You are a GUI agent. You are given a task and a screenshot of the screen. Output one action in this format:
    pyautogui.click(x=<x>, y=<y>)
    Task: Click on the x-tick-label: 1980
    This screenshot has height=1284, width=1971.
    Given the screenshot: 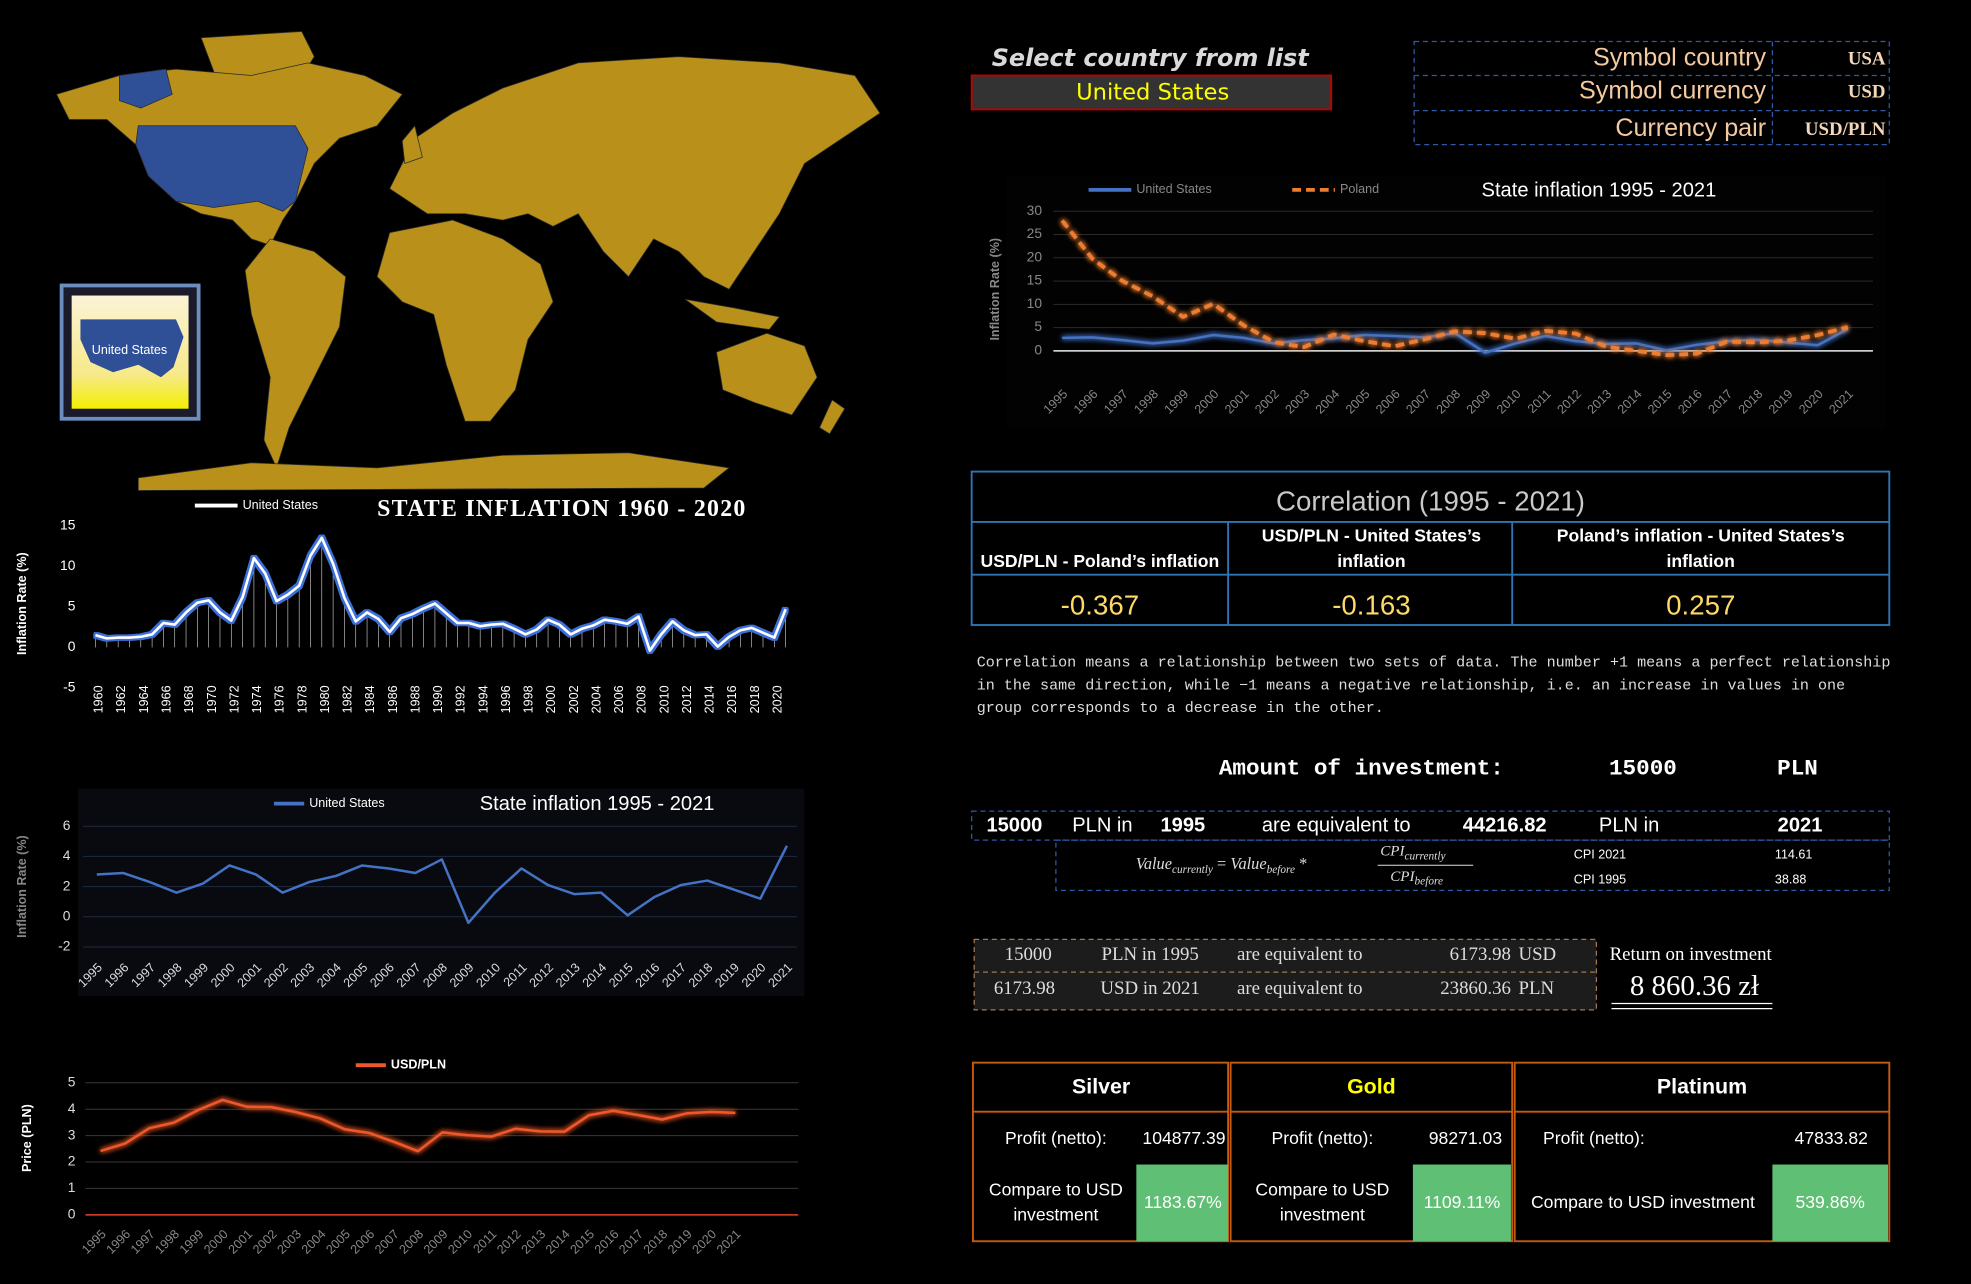 What is the action you would take?
    pyautogui.click(x=325, y=699)
    